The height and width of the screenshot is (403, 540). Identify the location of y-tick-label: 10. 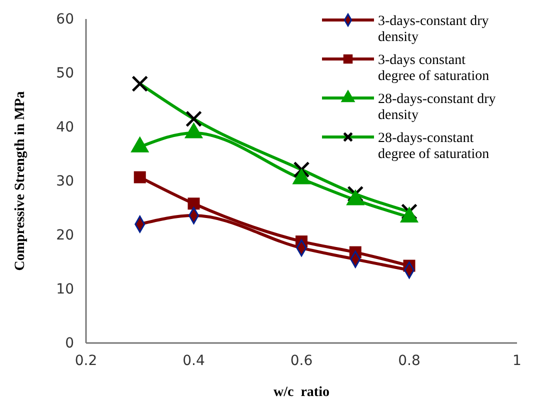
(65, 289).